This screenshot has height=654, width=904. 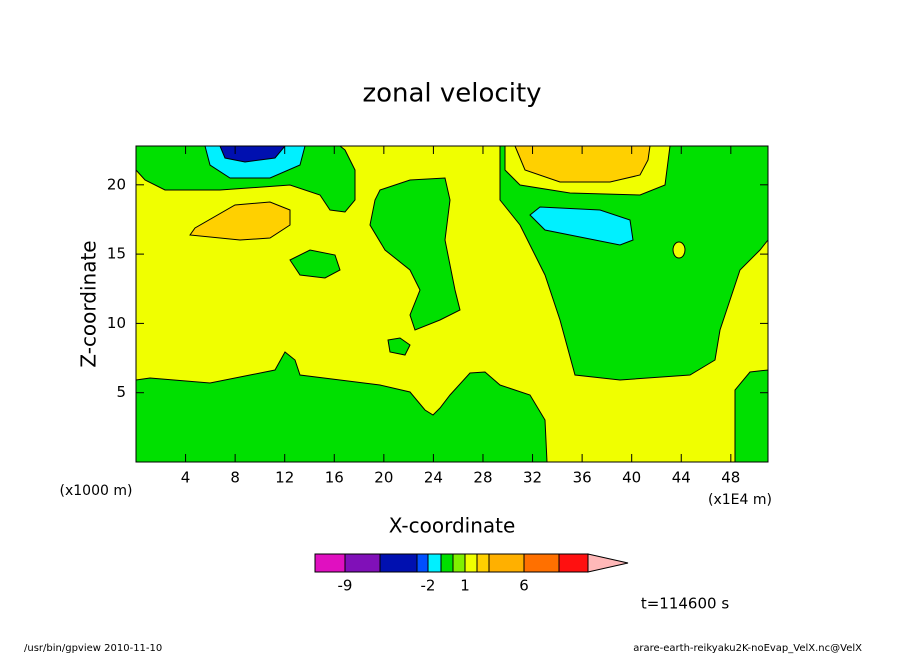 I want to click on colorbar-label: -9, so click(x=345, y=586).